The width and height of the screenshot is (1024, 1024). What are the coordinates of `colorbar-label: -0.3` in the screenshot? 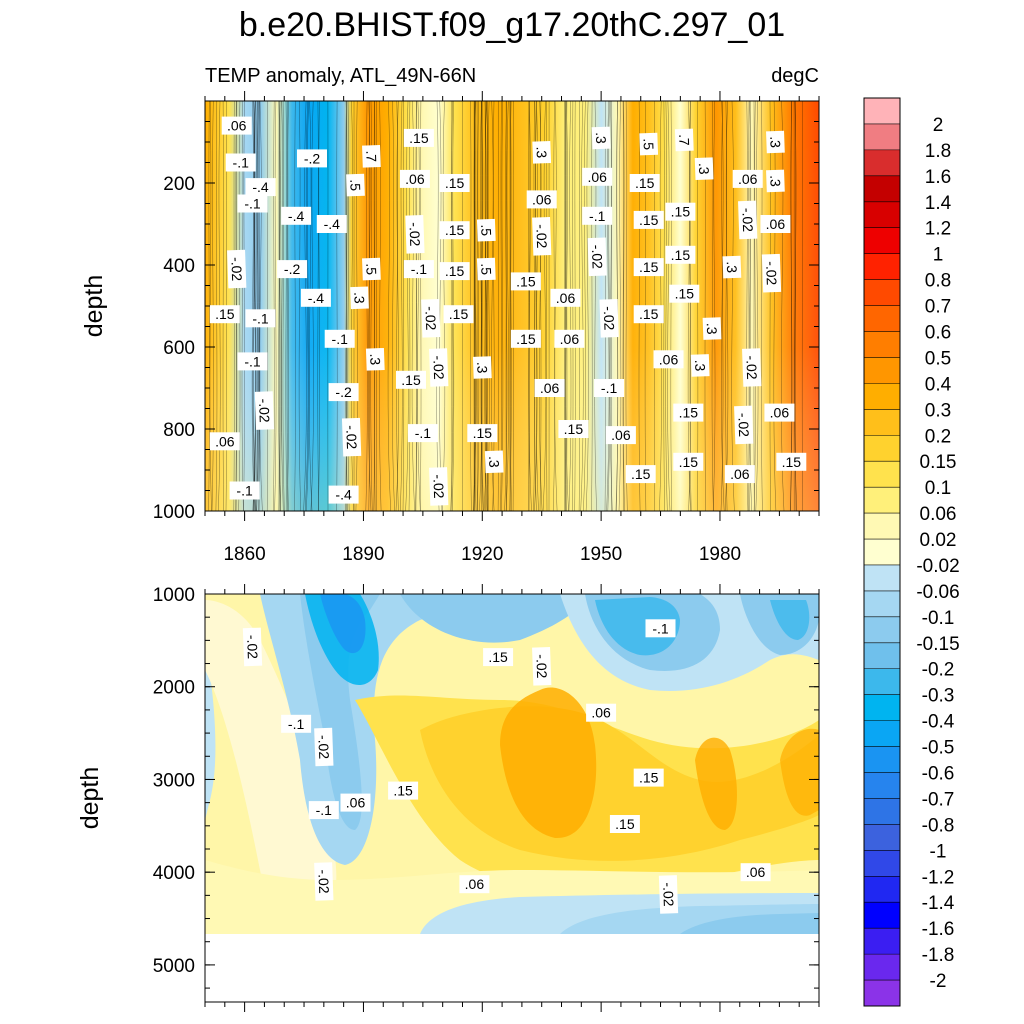 It's located at (938, 696).